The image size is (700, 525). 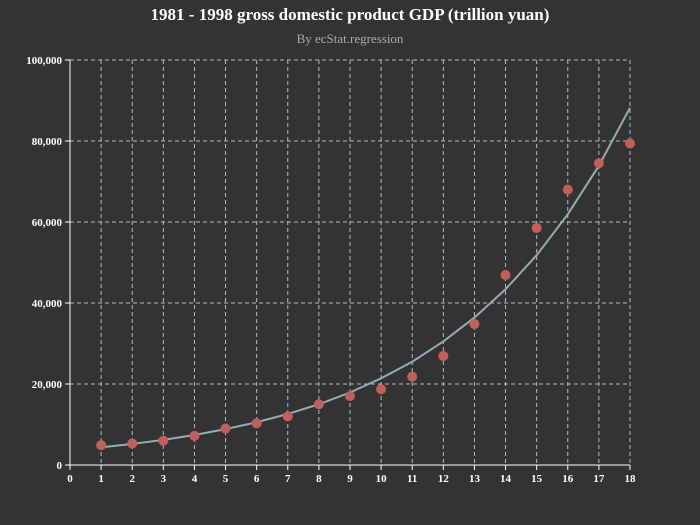 What do you see at coordinates (47, 223) in the screenshot?
I see `y-tick-label: 60,000` at bounding box center [47, 223].